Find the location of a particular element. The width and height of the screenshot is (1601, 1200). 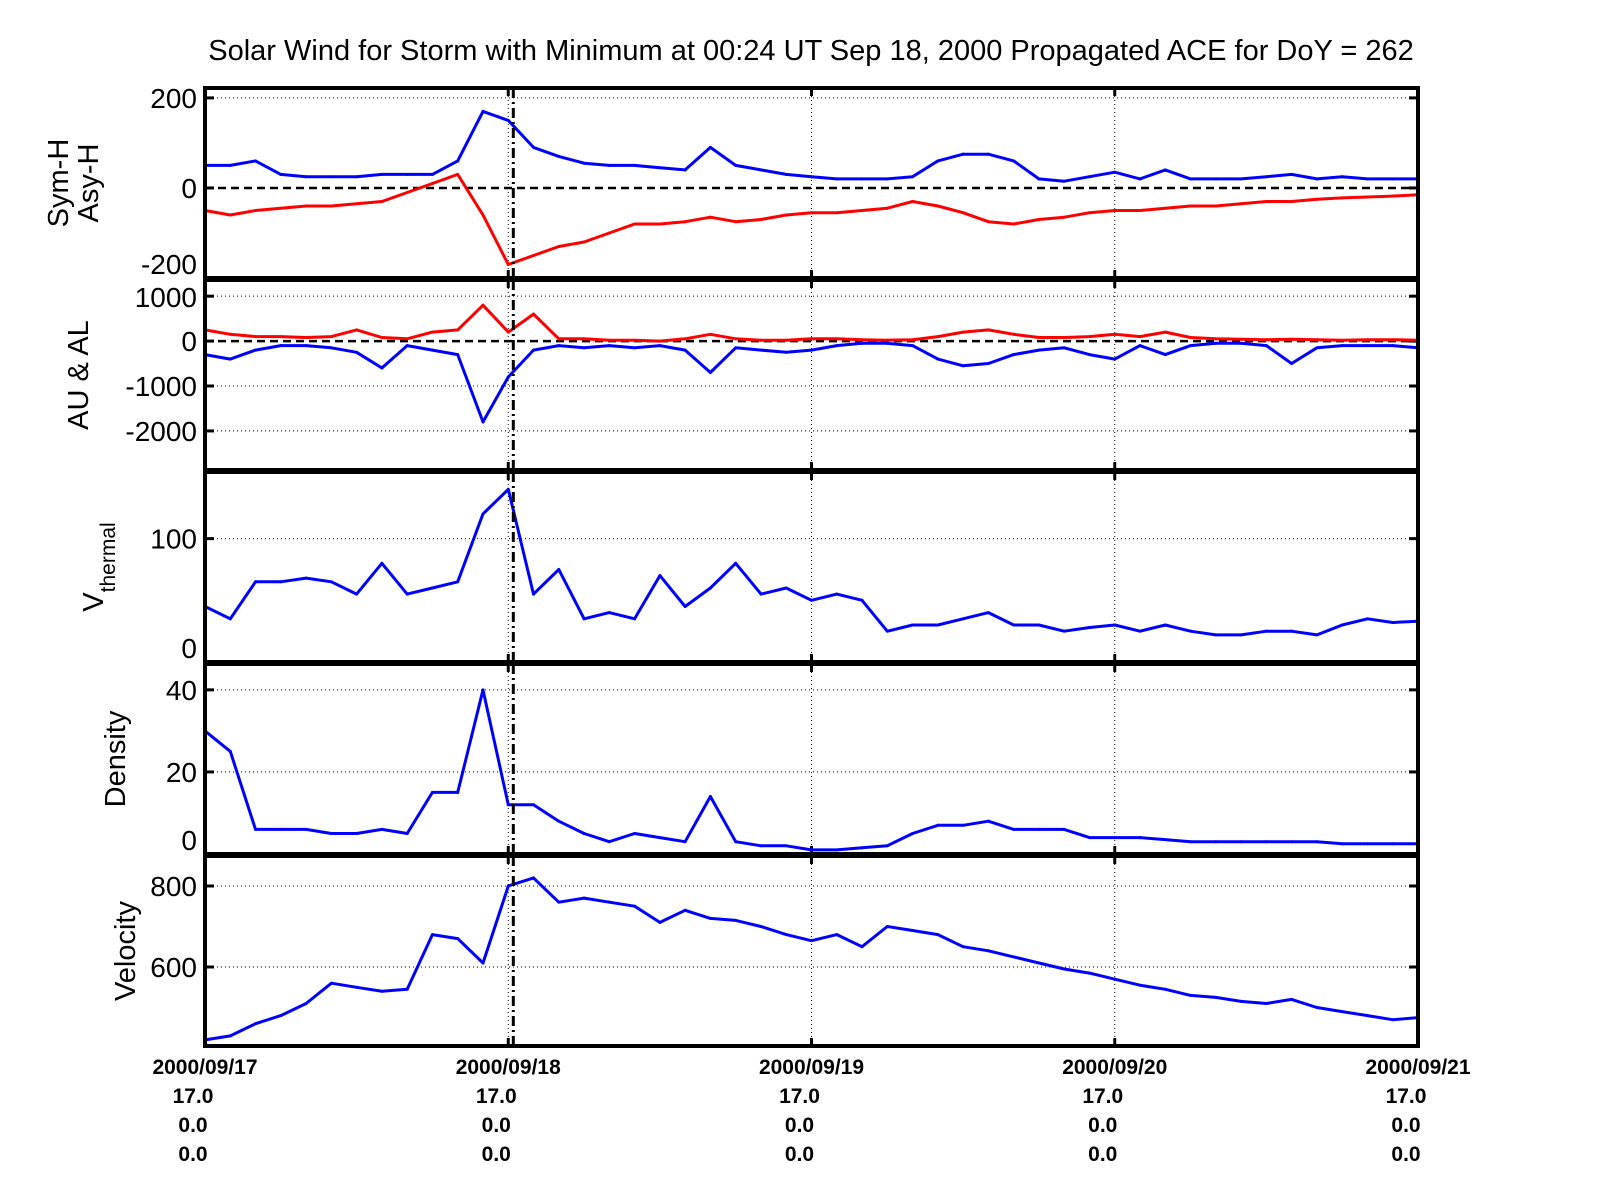

series-al is located at coordinates (811, 382).